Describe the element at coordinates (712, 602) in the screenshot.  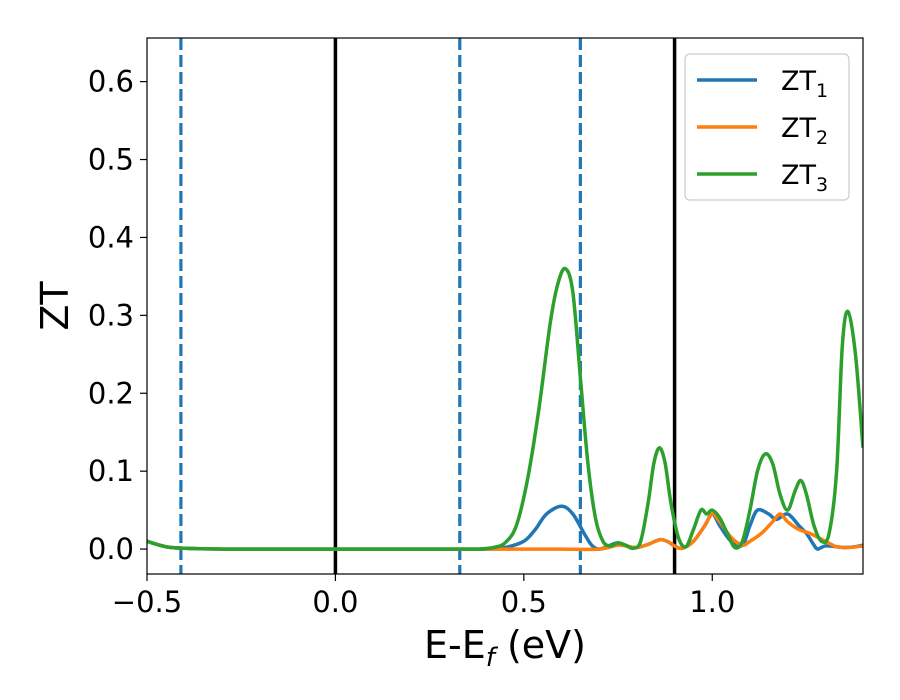
I see `x-tick-label: 1.0` at that location.